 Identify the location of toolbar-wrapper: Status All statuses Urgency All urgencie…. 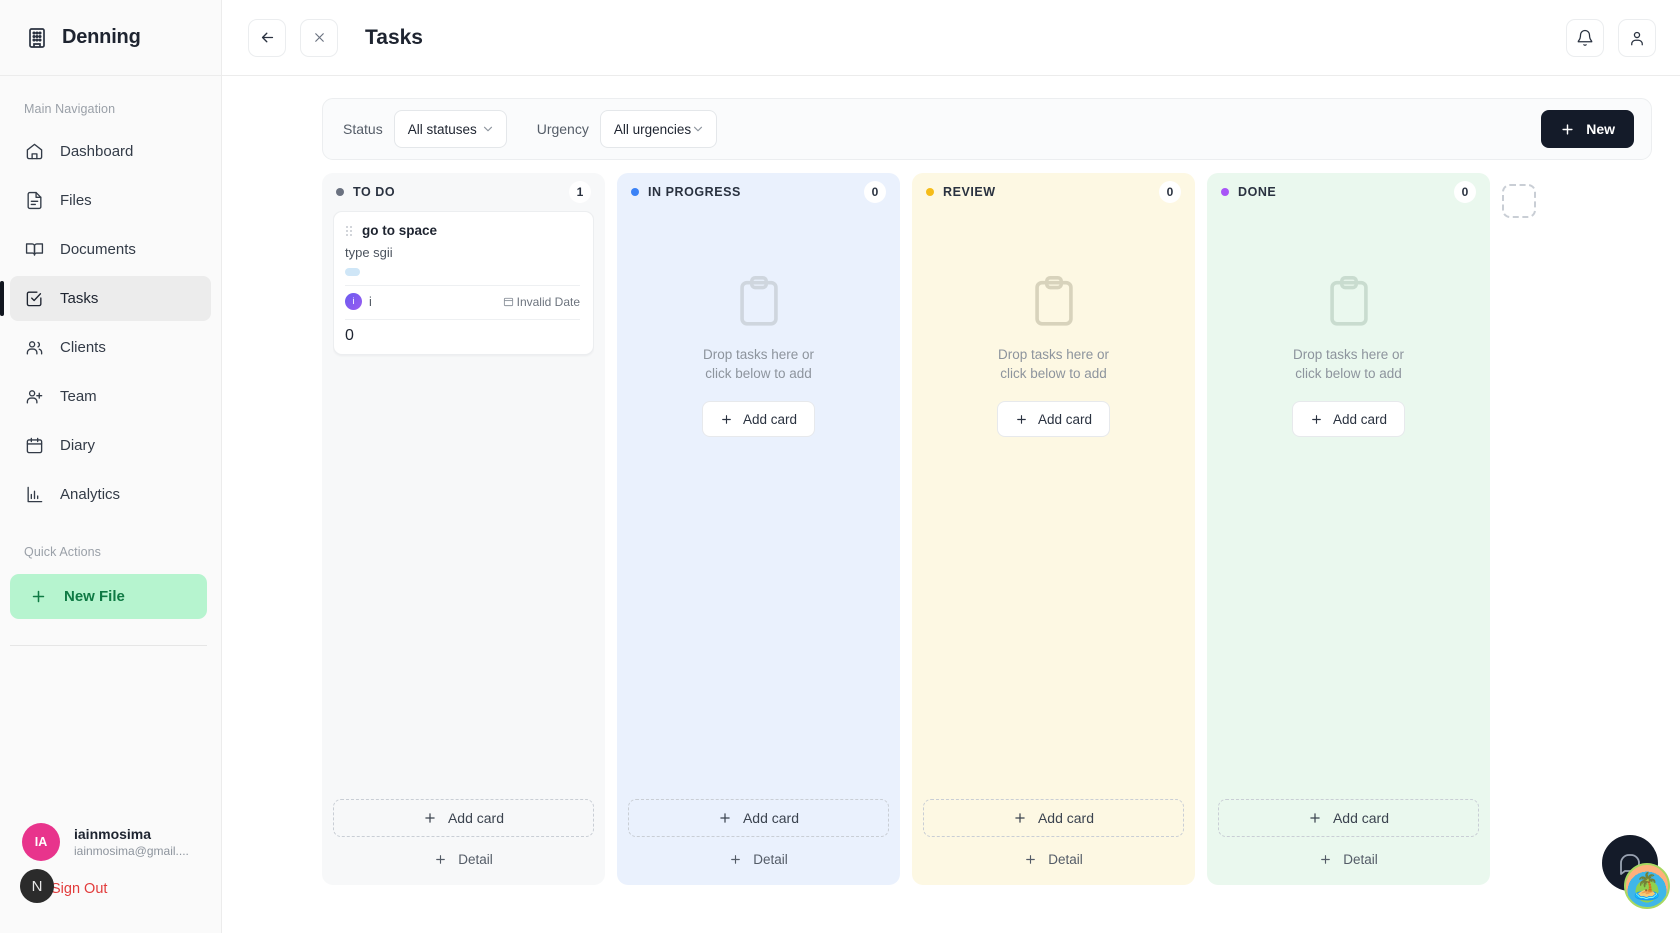
(951, 118).